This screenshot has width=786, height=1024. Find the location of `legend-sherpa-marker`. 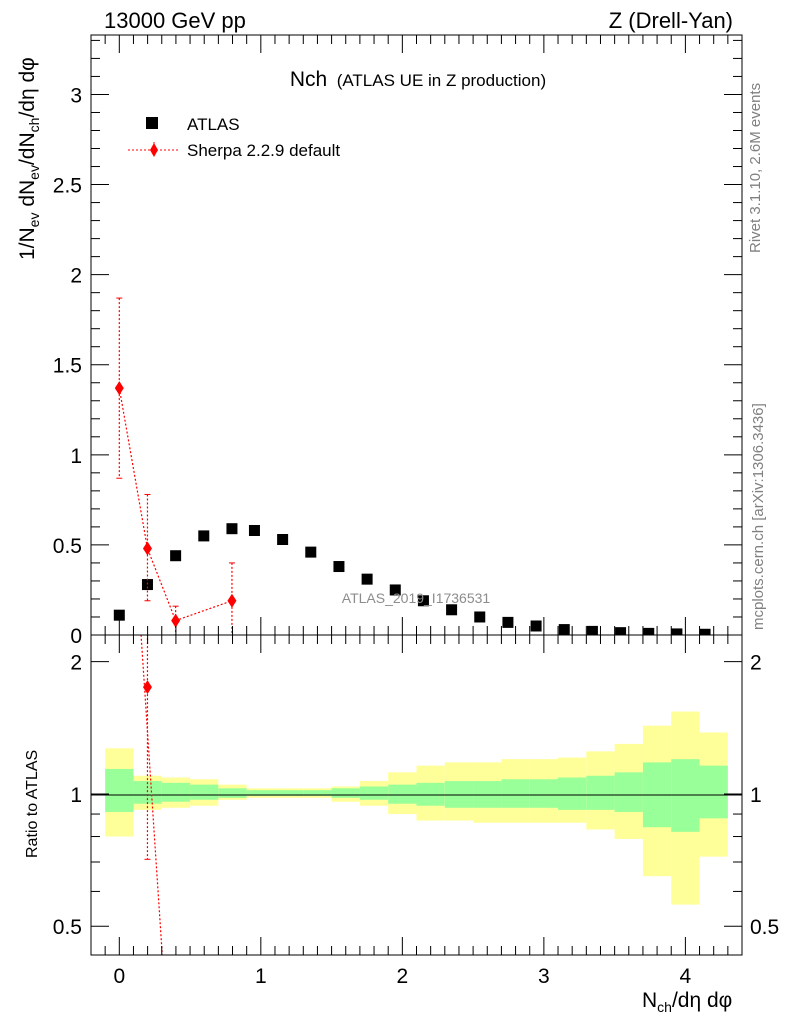

legend-sherpa-marker is located at coordinates (154, 150).